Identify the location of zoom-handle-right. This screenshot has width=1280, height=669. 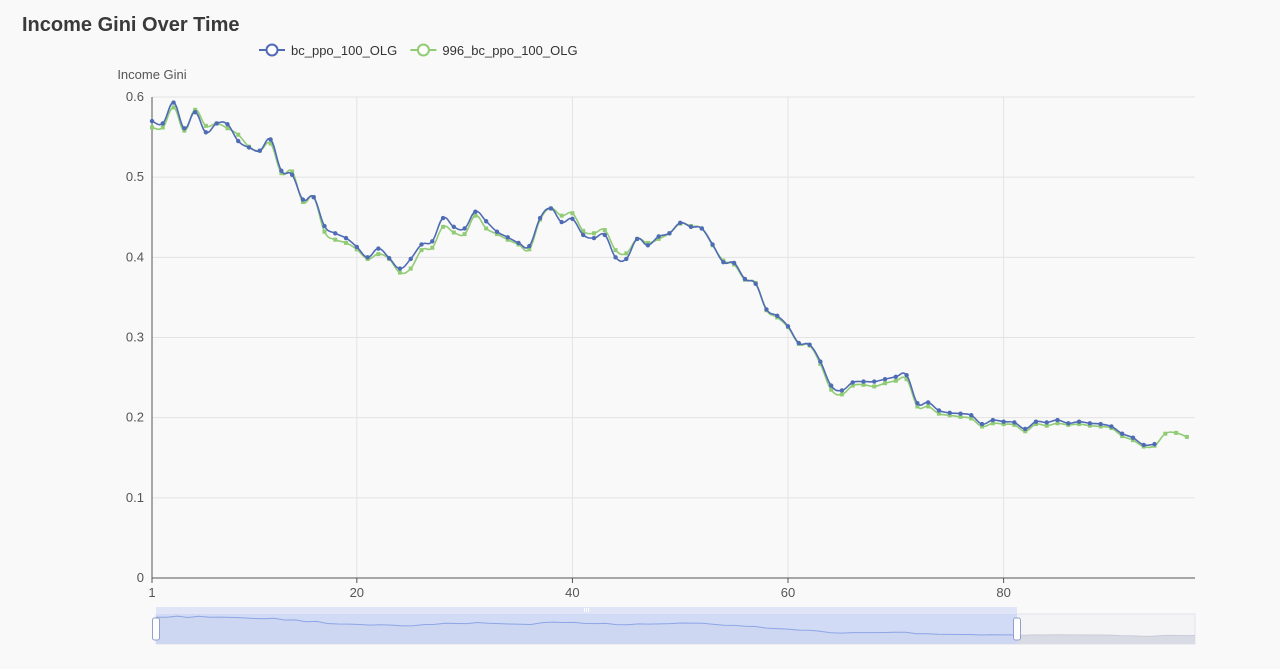
(1017, 629).